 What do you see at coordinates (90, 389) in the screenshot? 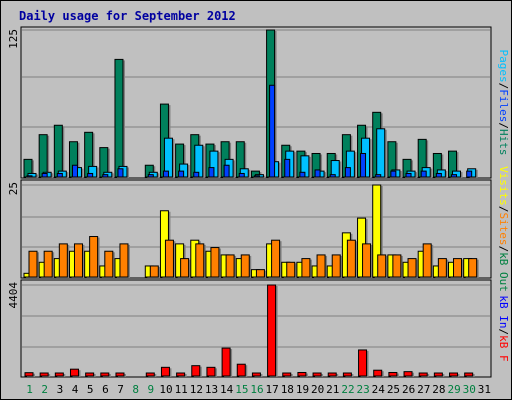
I see `x-tick-label-day-5: 5` at bounding box center [90, 389].